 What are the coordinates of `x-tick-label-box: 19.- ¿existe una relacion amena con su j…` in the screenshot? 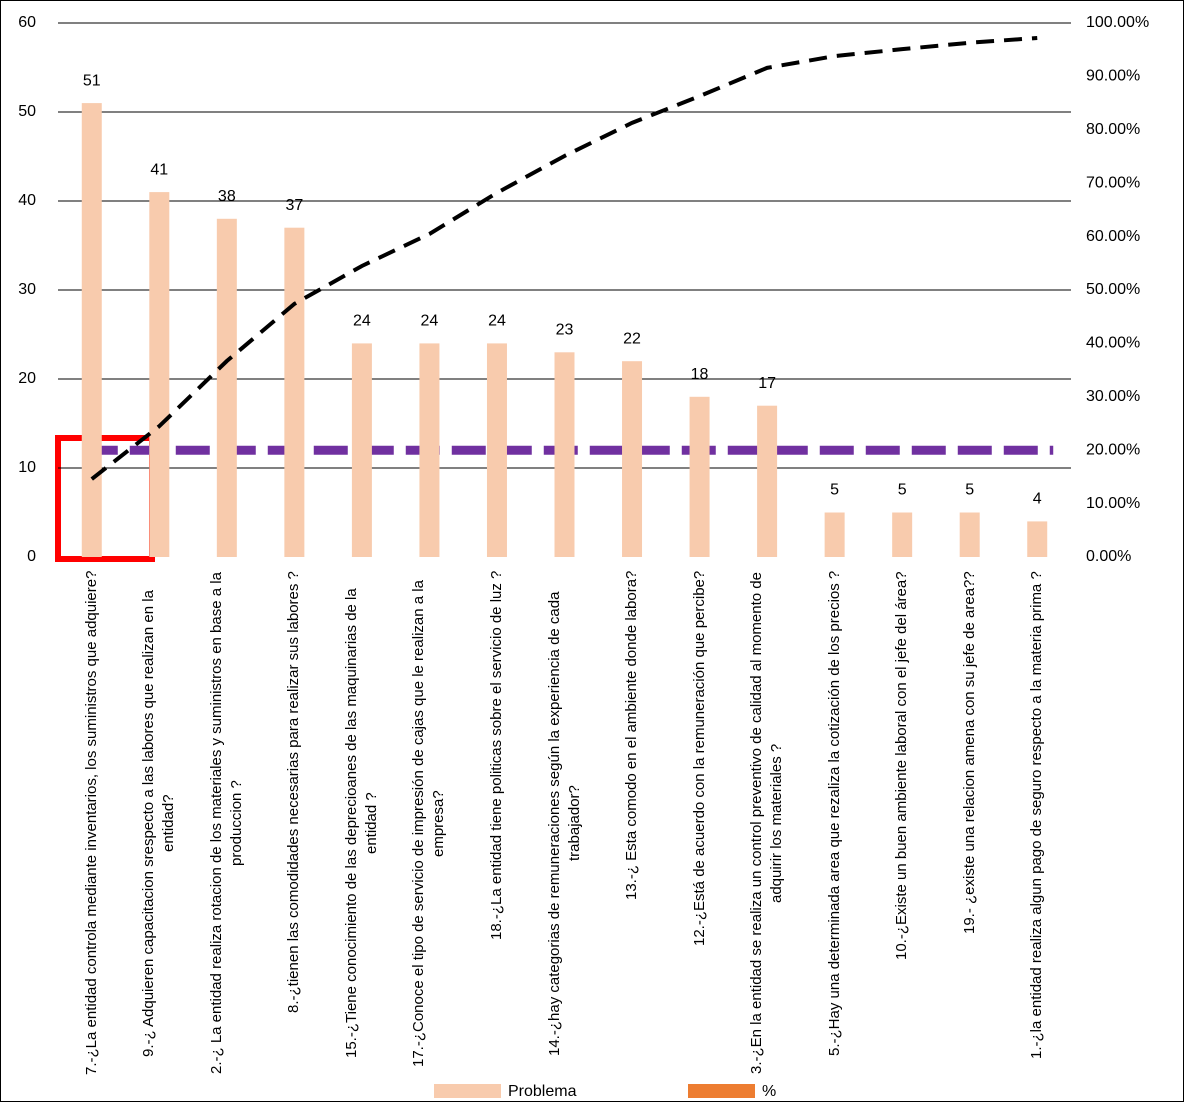 It's located at (970, 823).